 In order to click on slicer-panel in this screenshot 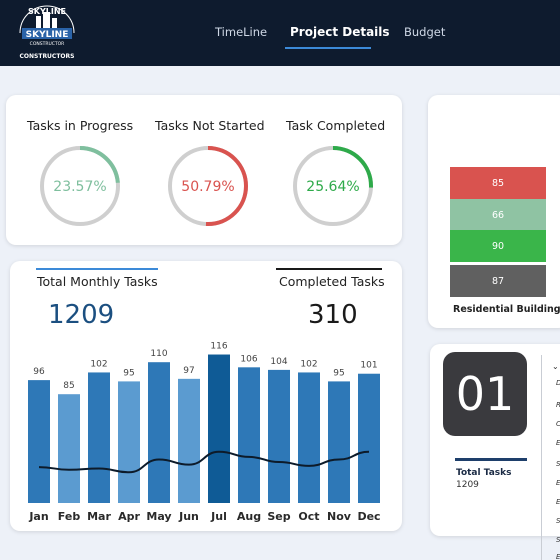, I will do `click(550, 457)`.